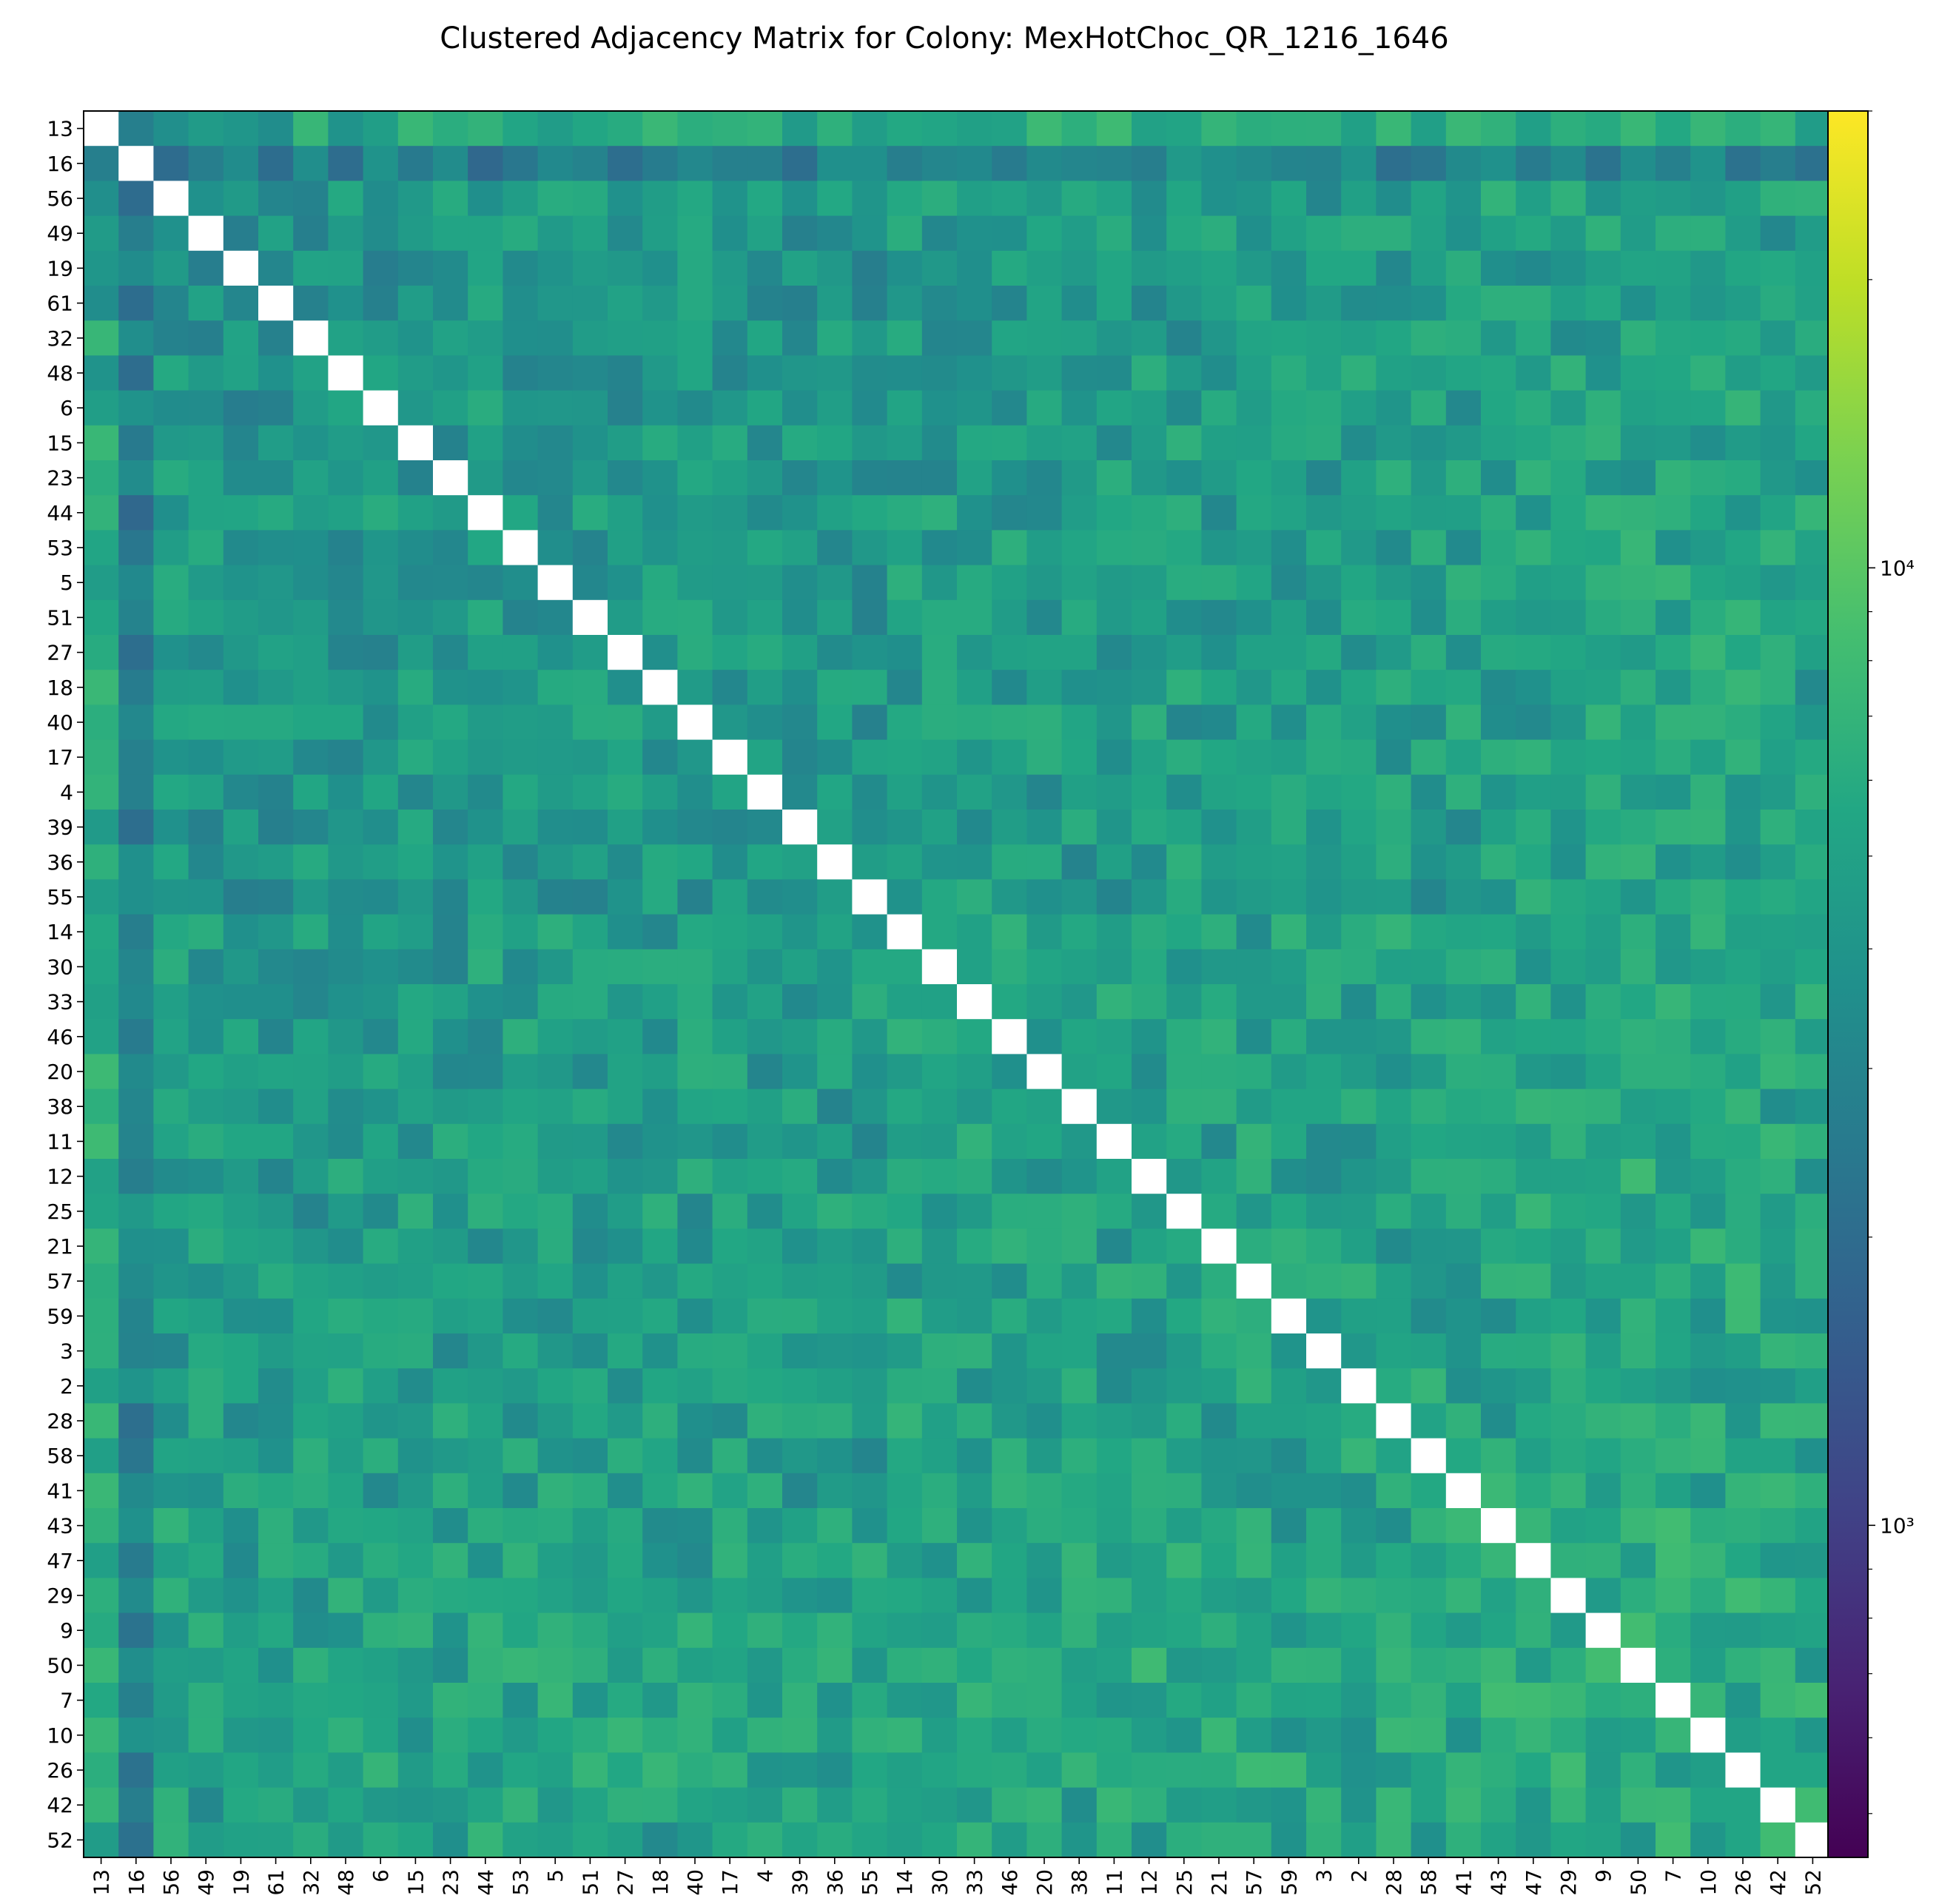  I want to click on y-tick-label: 61, so click(60, 304).